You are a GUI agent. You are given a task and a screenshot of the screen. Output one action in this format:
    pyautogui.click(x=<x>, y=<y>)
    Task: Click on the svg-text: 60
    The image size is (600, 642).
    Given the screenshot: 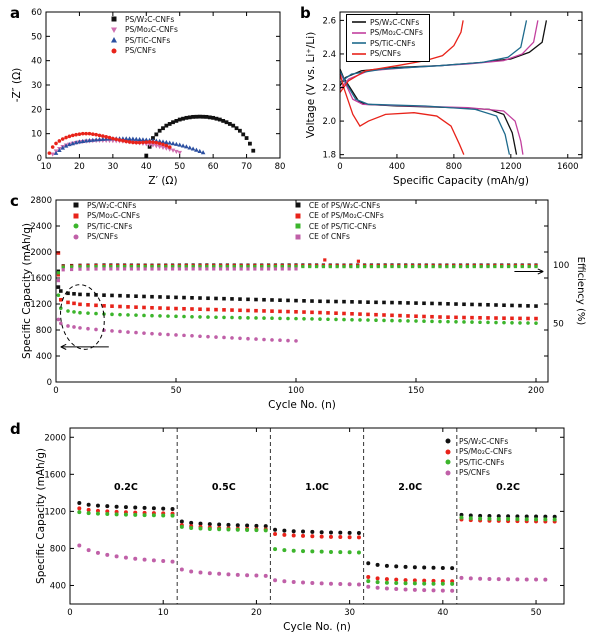 What is the action you would take?
    pyautogui.click(x=213, y=167)
    